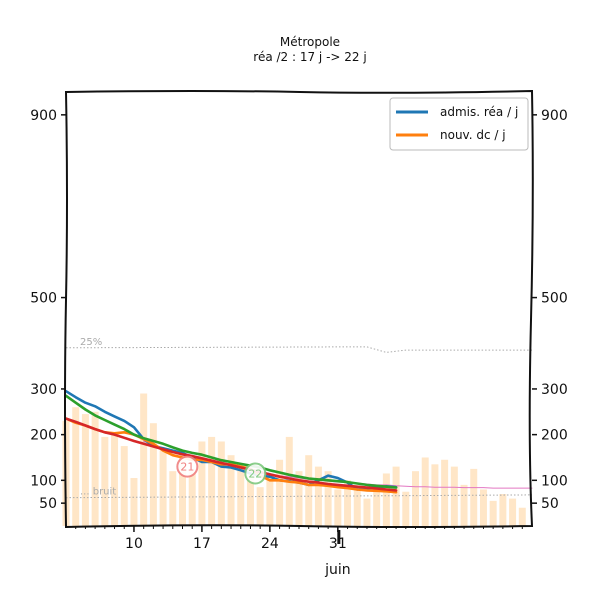 Image resolution: width=600 pixels, height=600 pixels. What do you see at coordinates (48, 504) in the screenshot?
I see `y-tick-label-left: 50` at bounding box center [48, 504].